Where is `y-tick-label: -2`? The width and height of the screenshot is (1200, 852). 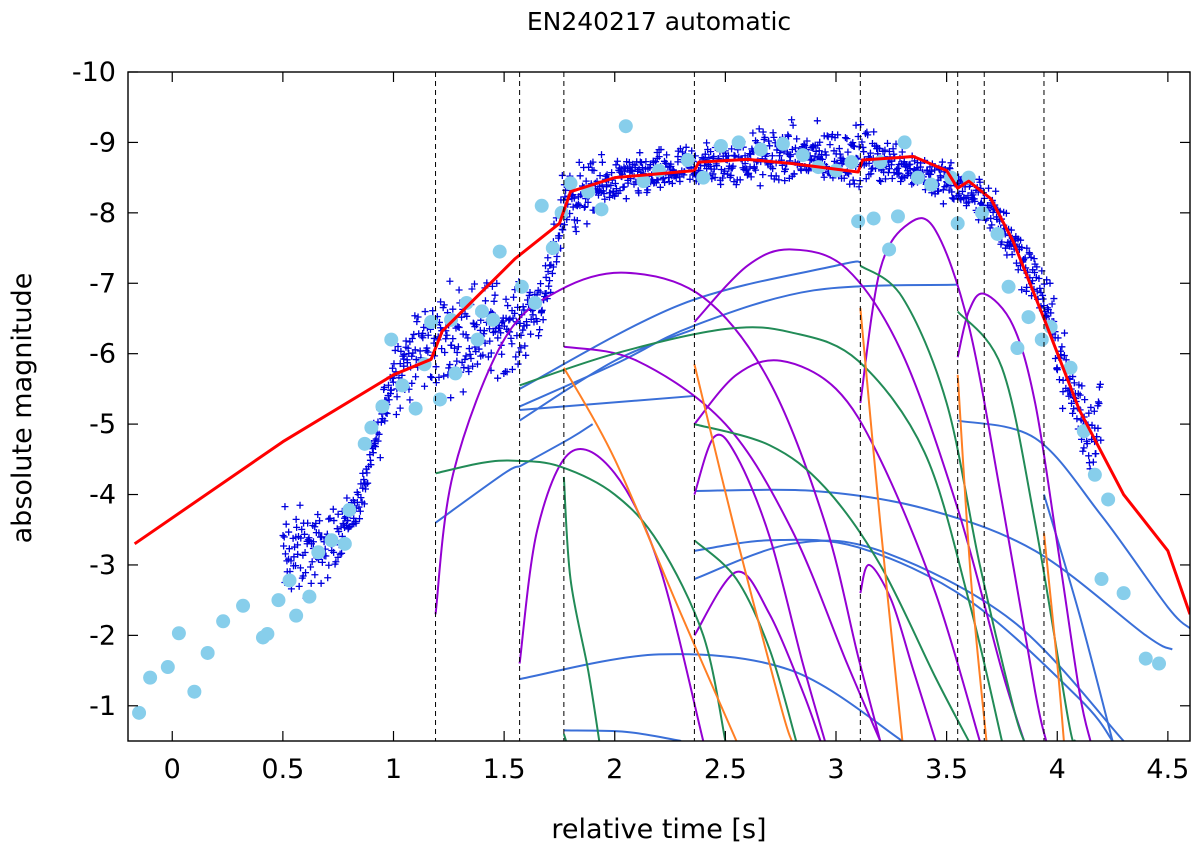 y-tick-label: -2 is located at coordinates (102, 635).